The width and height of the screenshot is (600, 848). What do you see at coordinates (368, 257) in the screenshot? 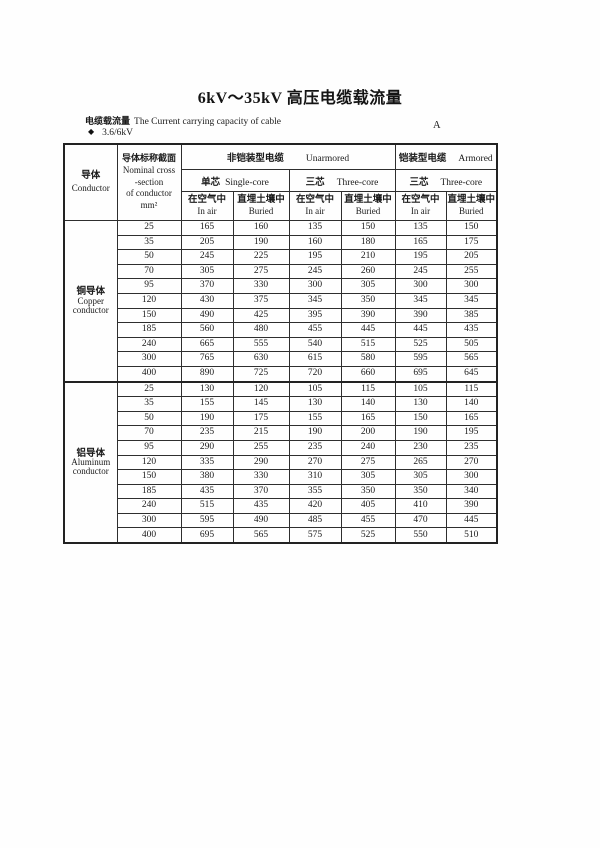
I see `ampacity-value: 210` at bounding box center [368, 257].